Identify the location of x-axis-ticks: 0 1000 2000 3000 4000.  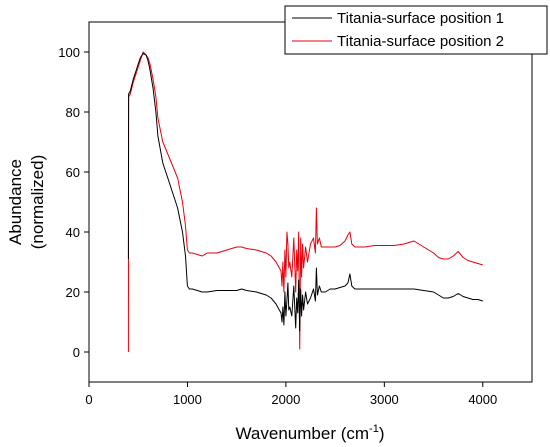
(291, 394).